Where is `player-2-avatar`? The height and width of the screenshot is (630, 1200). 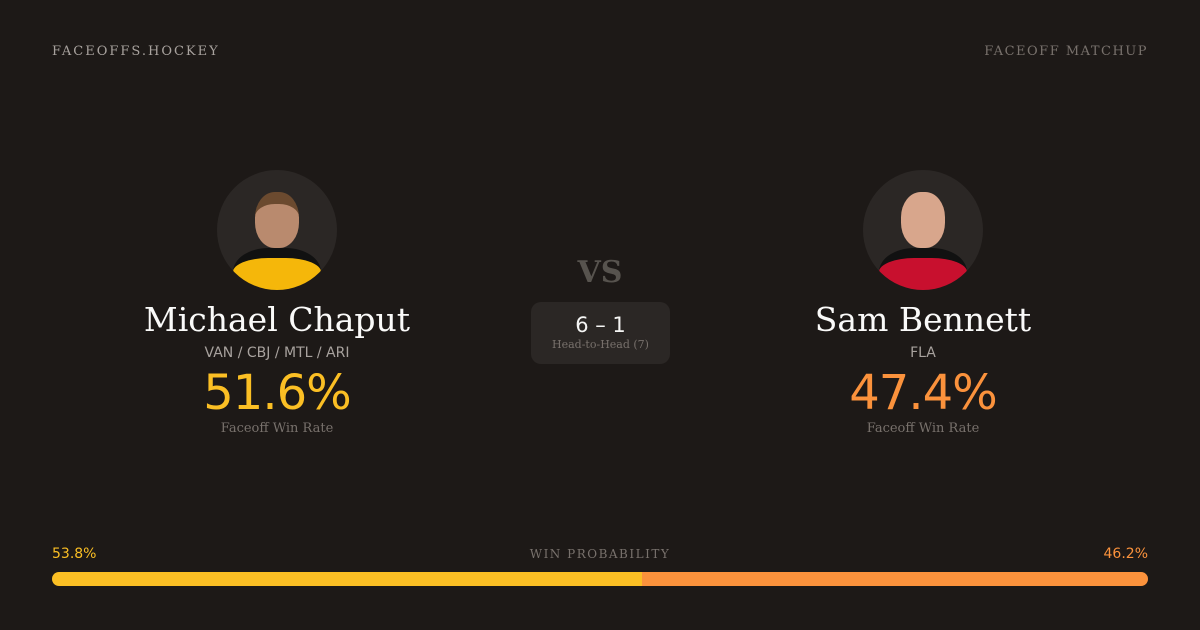
player-2-avatar is located at coordinates (923, 230).